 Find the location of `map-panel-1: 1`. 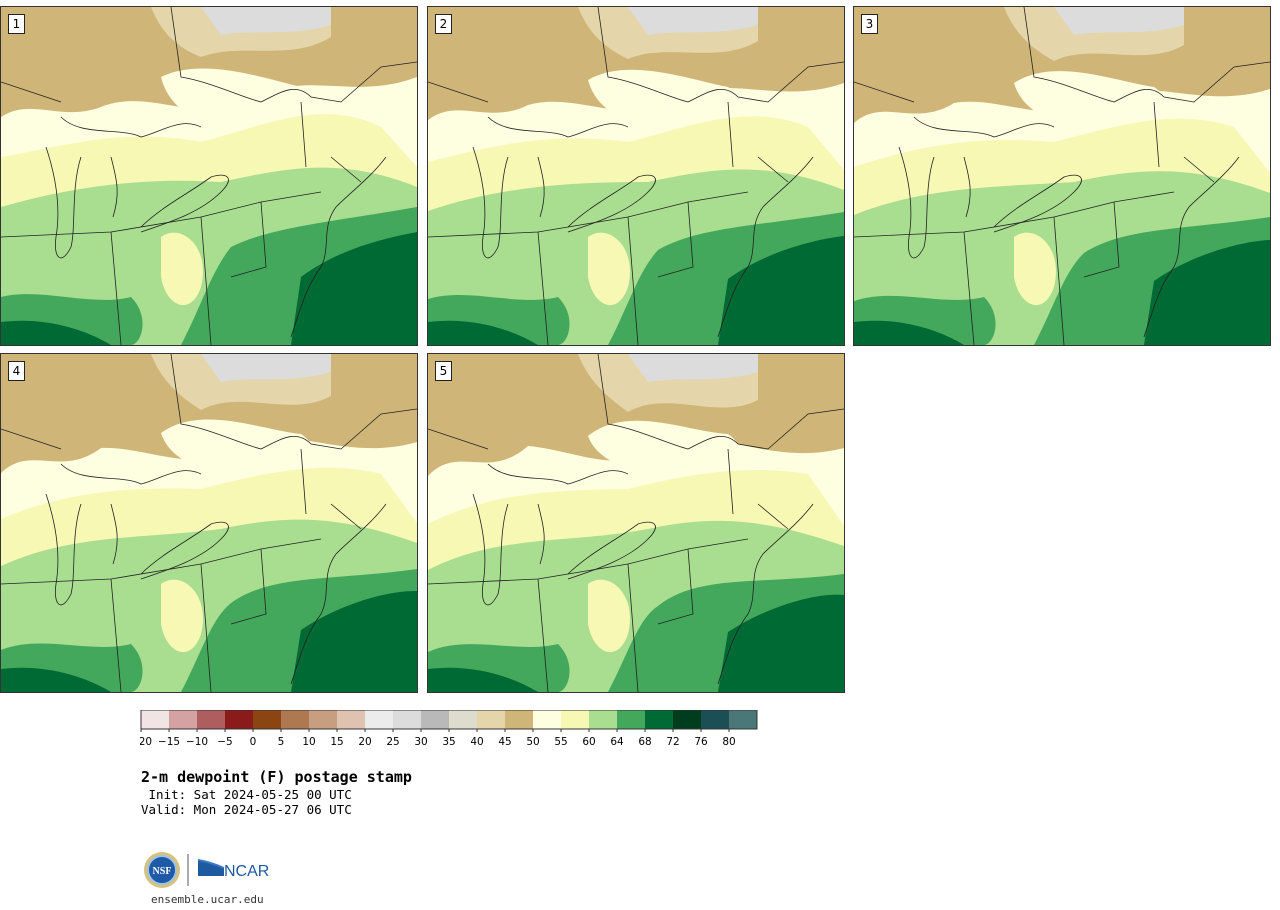

map-panel-1: 1 is located at coordinates (209, 176).